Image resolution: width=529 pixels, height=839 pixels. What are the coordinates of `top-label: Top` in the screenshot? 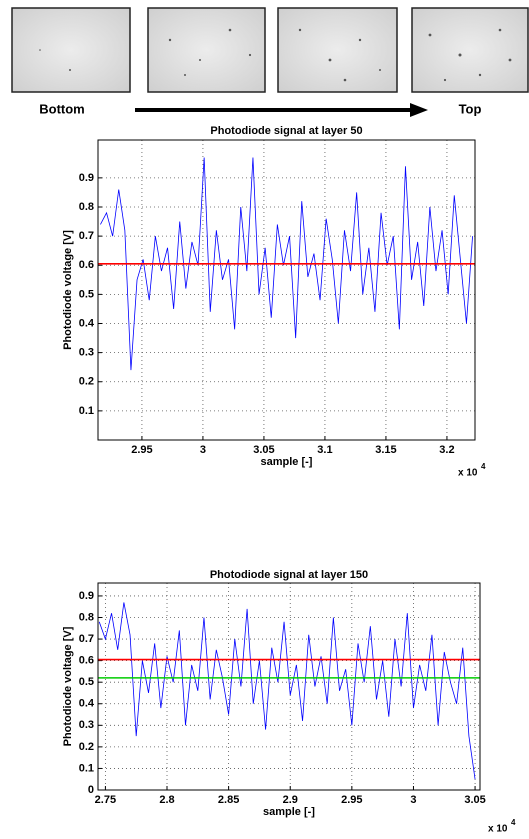 It's located at (470, 108).